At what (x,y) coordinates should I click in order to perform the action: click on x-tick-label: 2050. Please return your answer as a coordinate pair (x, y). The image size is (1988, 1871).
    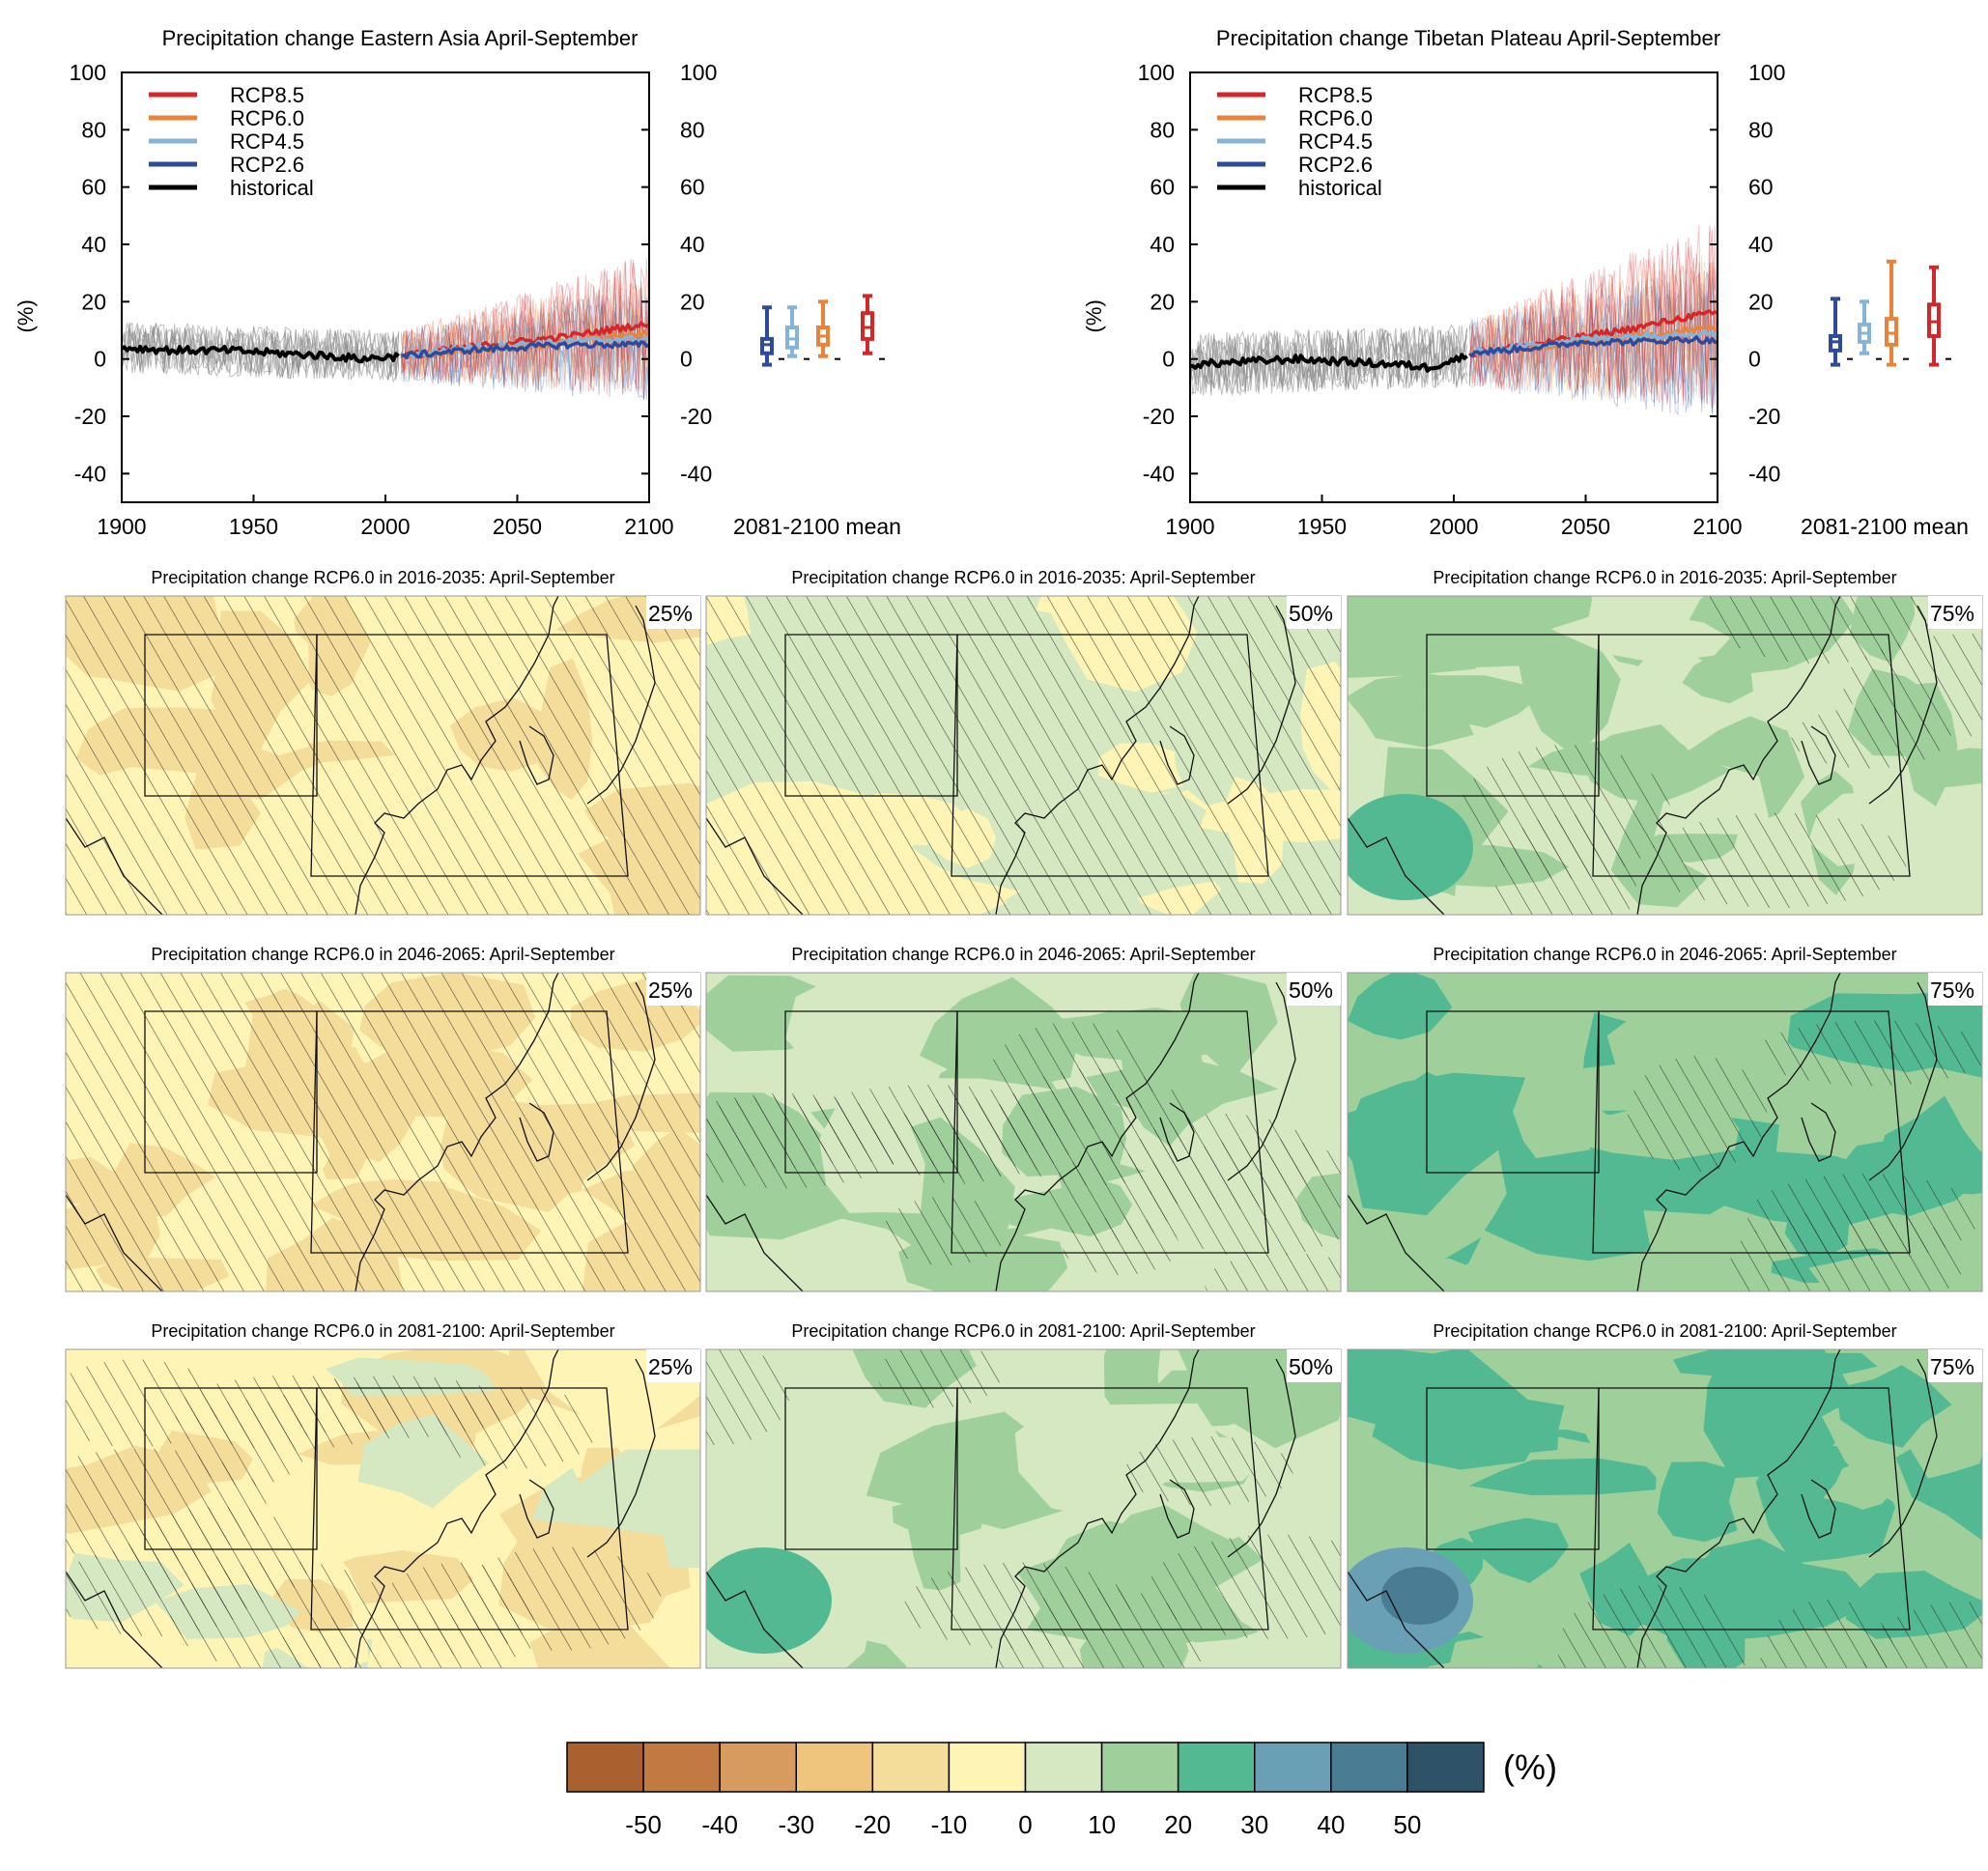
    Looking at the image, I should click on (1585, 526).